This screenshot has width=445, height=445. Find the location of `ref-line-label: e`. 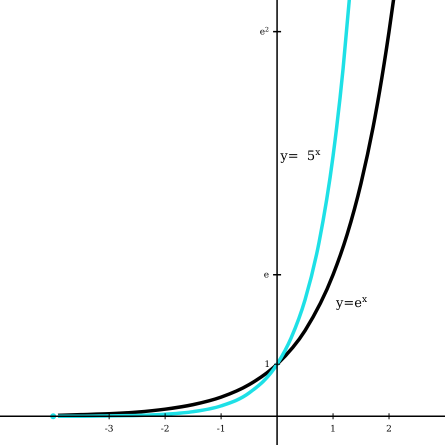

ref-line-label: e is located at coordinates (267, 275).